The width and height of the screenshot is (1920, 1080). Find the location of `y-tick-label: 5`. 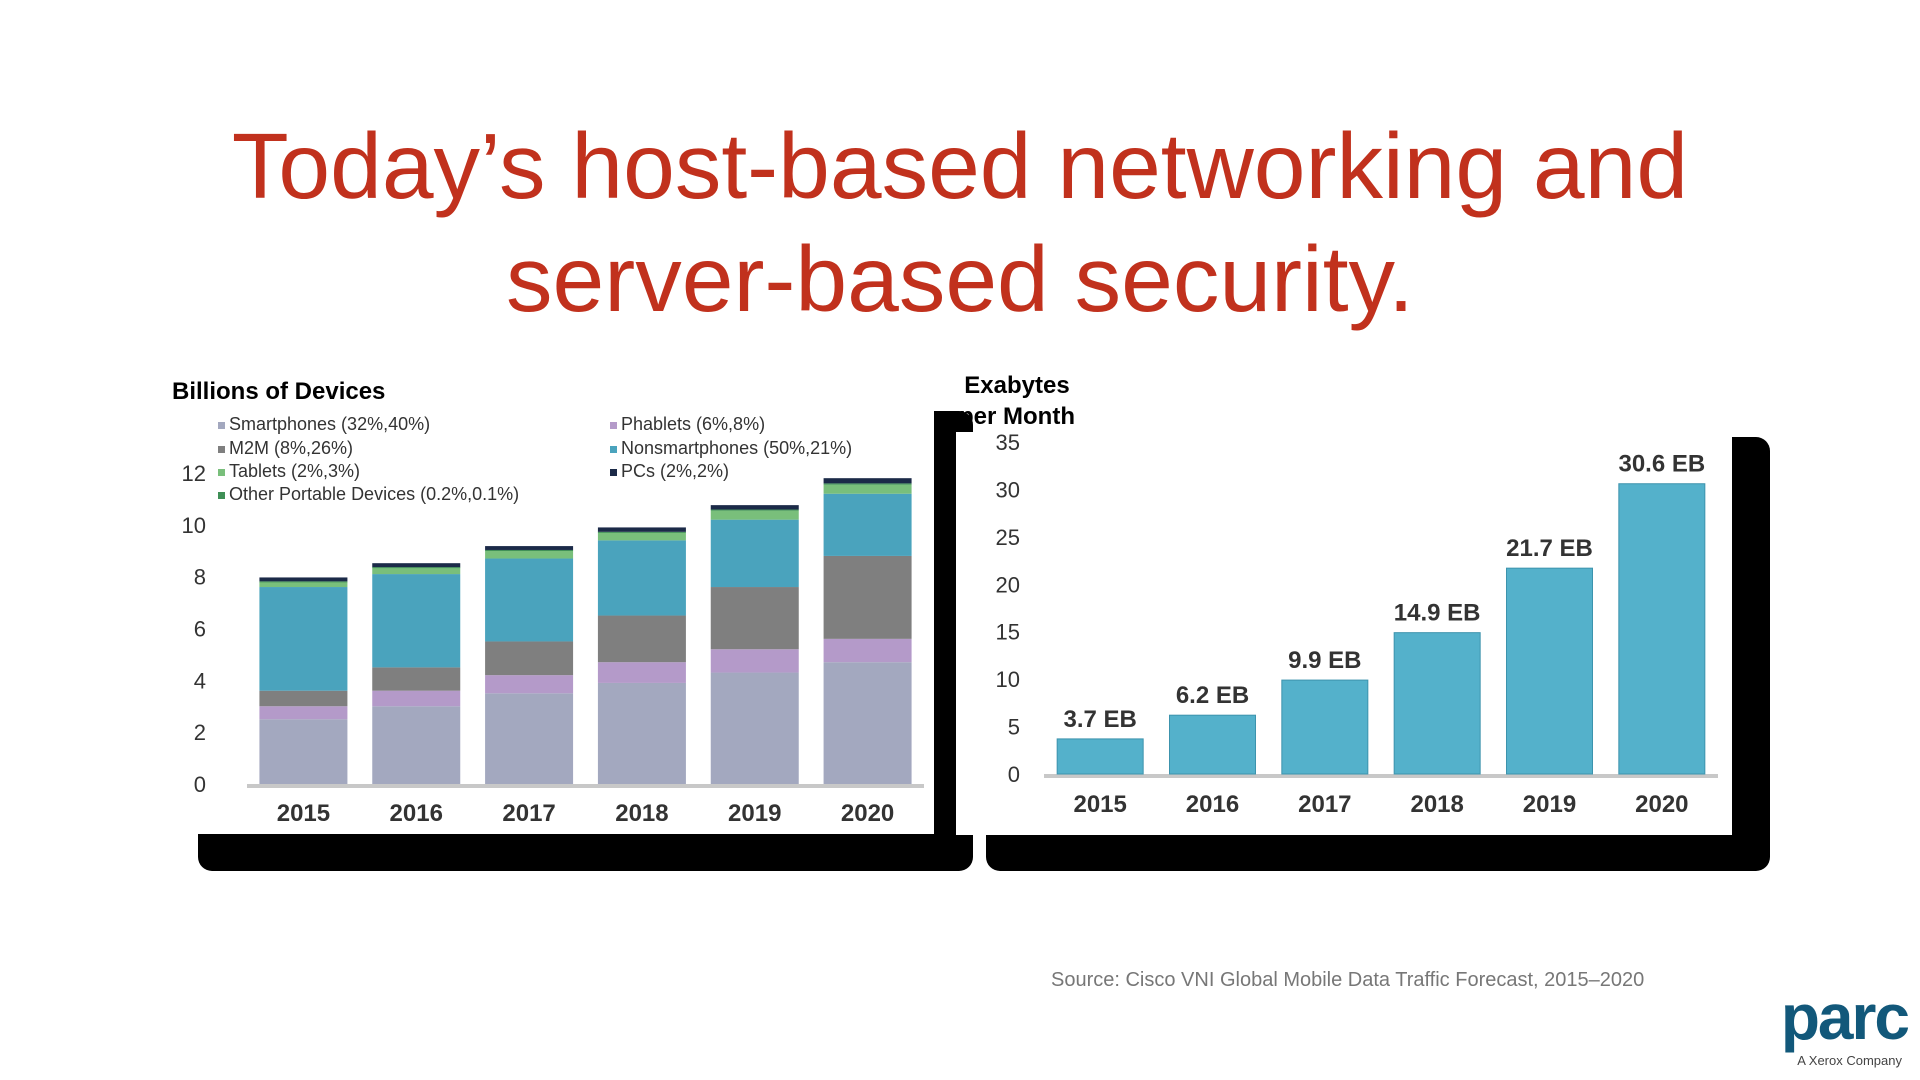

y-tick-label: 5 is located at coordinates (1014, 727).